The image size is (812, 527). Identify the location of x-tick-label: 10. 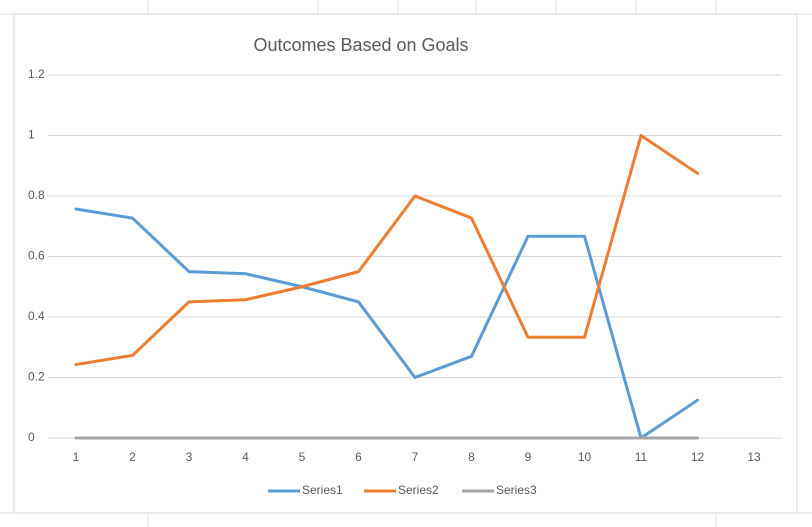
(585, 457).